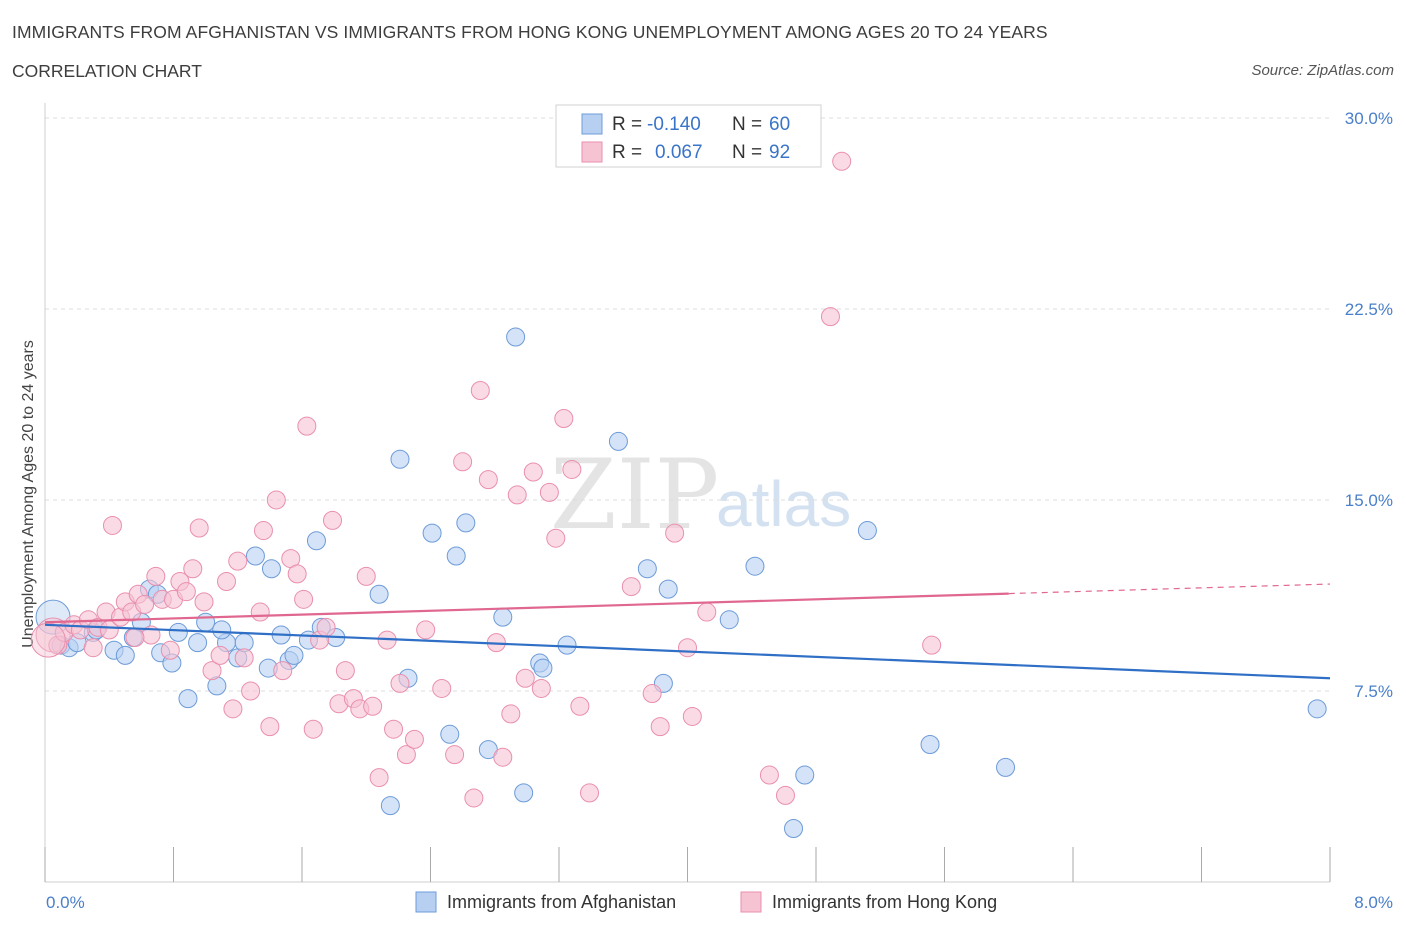  What do you see at coordinates (28, 494) in the screenshot?
I see `y-axis-title: Unemployment Among Ages 20 to 24 years` at bounding box center [28, 494].